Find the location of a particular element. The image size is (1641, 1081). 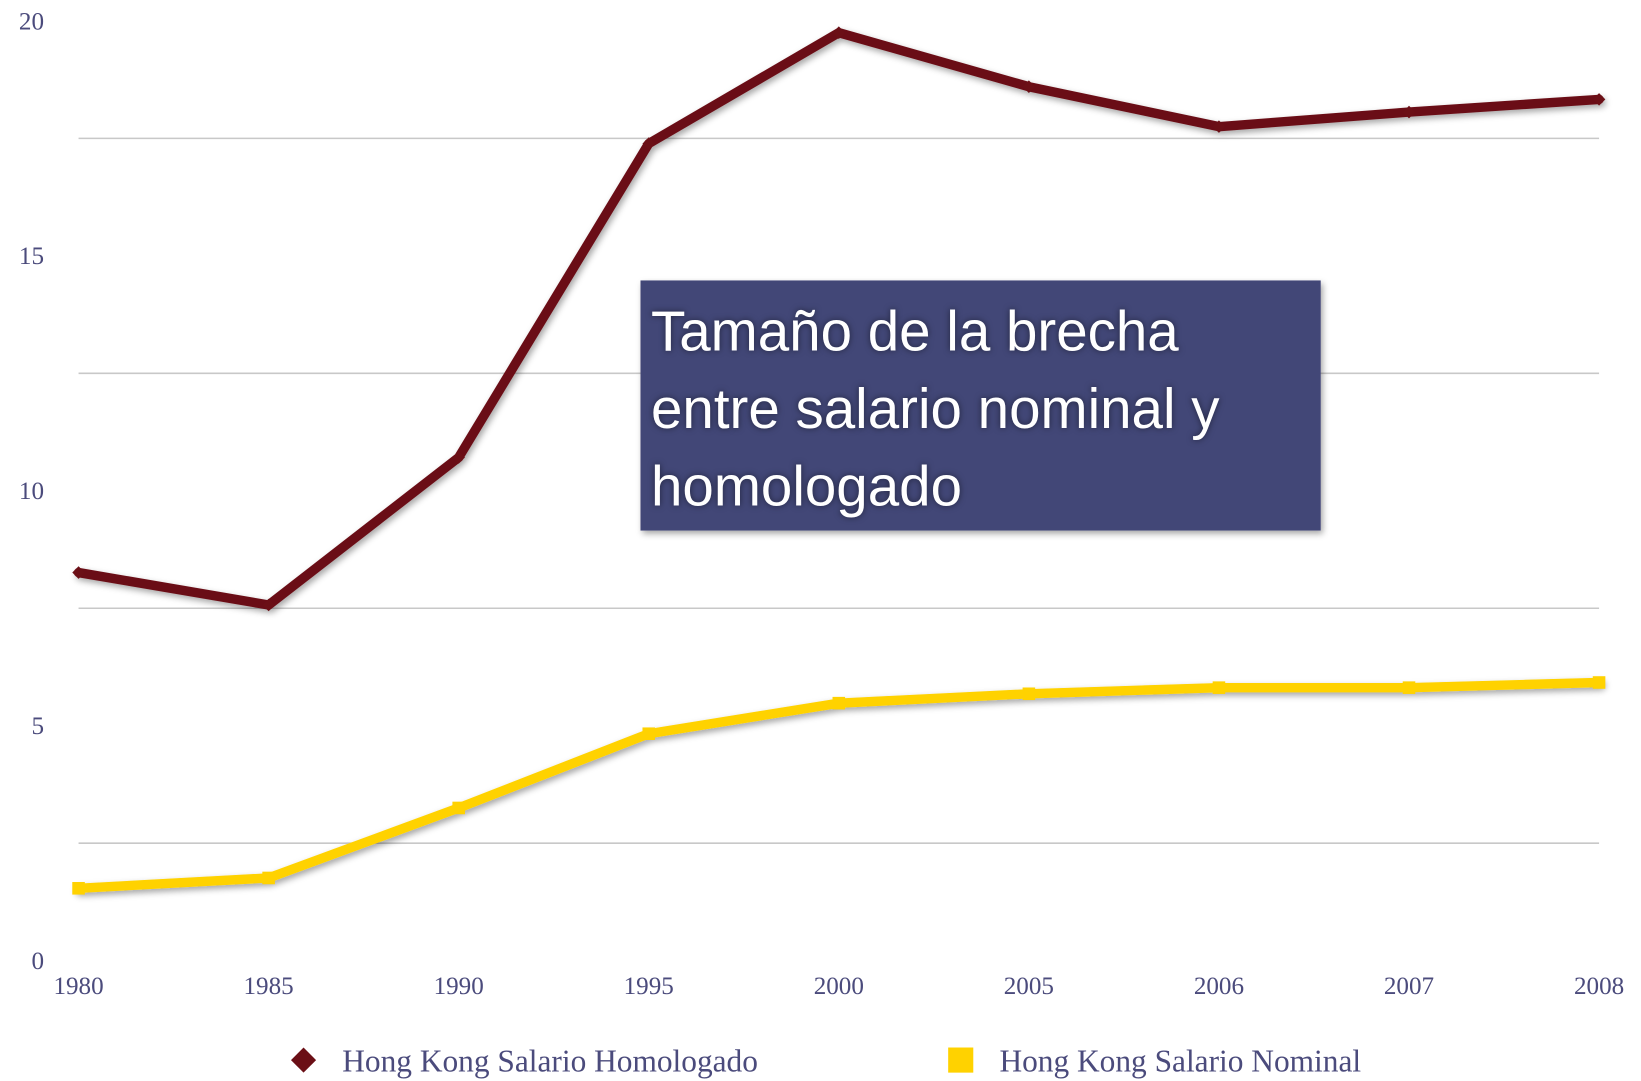

x-tick-label: 1990 is located at coordinates (459, 986).